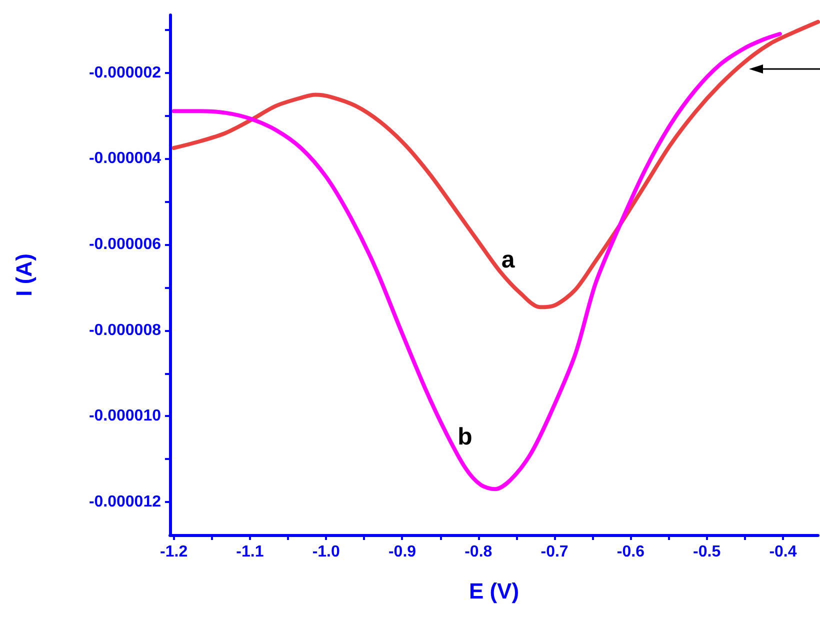 The height and width of the screenshot is (623, 820). Describe the element at coordinates (508, 260) in the screenshot. I see `annotation: a` at that location.